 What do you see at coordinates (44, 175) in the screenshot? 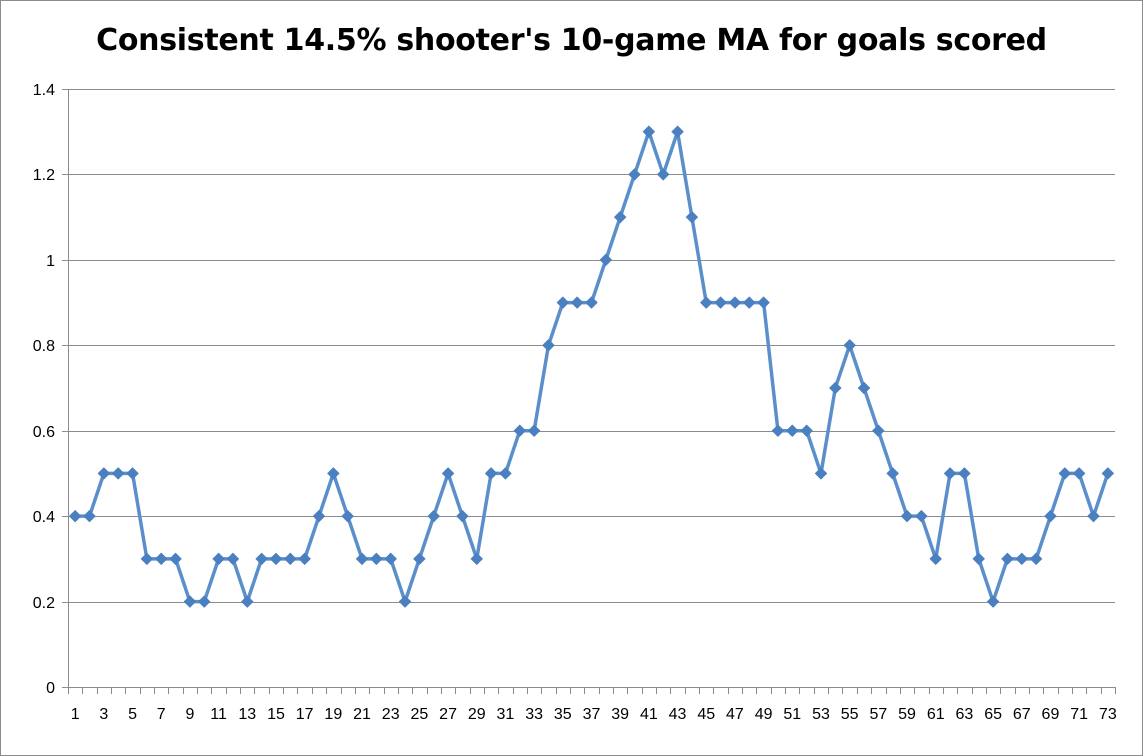
I see `y-tick-label: 1.2` at bounding box center [44, 175].